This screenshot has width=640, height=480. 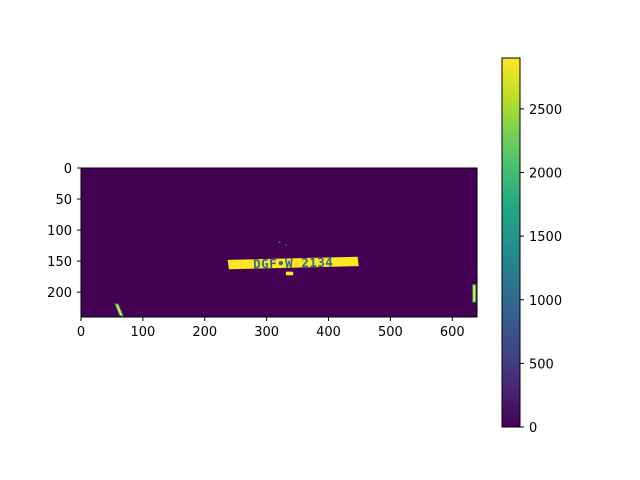 What do you see at coordinates (204, 332) in the screenshot?
I see `x-tick-label: 200` at bounding box center [204, 332].